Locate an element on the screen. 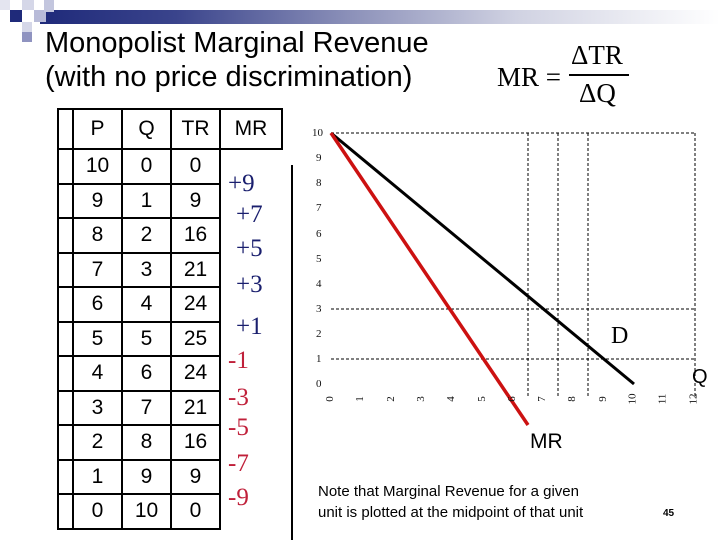  table-row: 8 2 16 is located at coordinates (169, 235).